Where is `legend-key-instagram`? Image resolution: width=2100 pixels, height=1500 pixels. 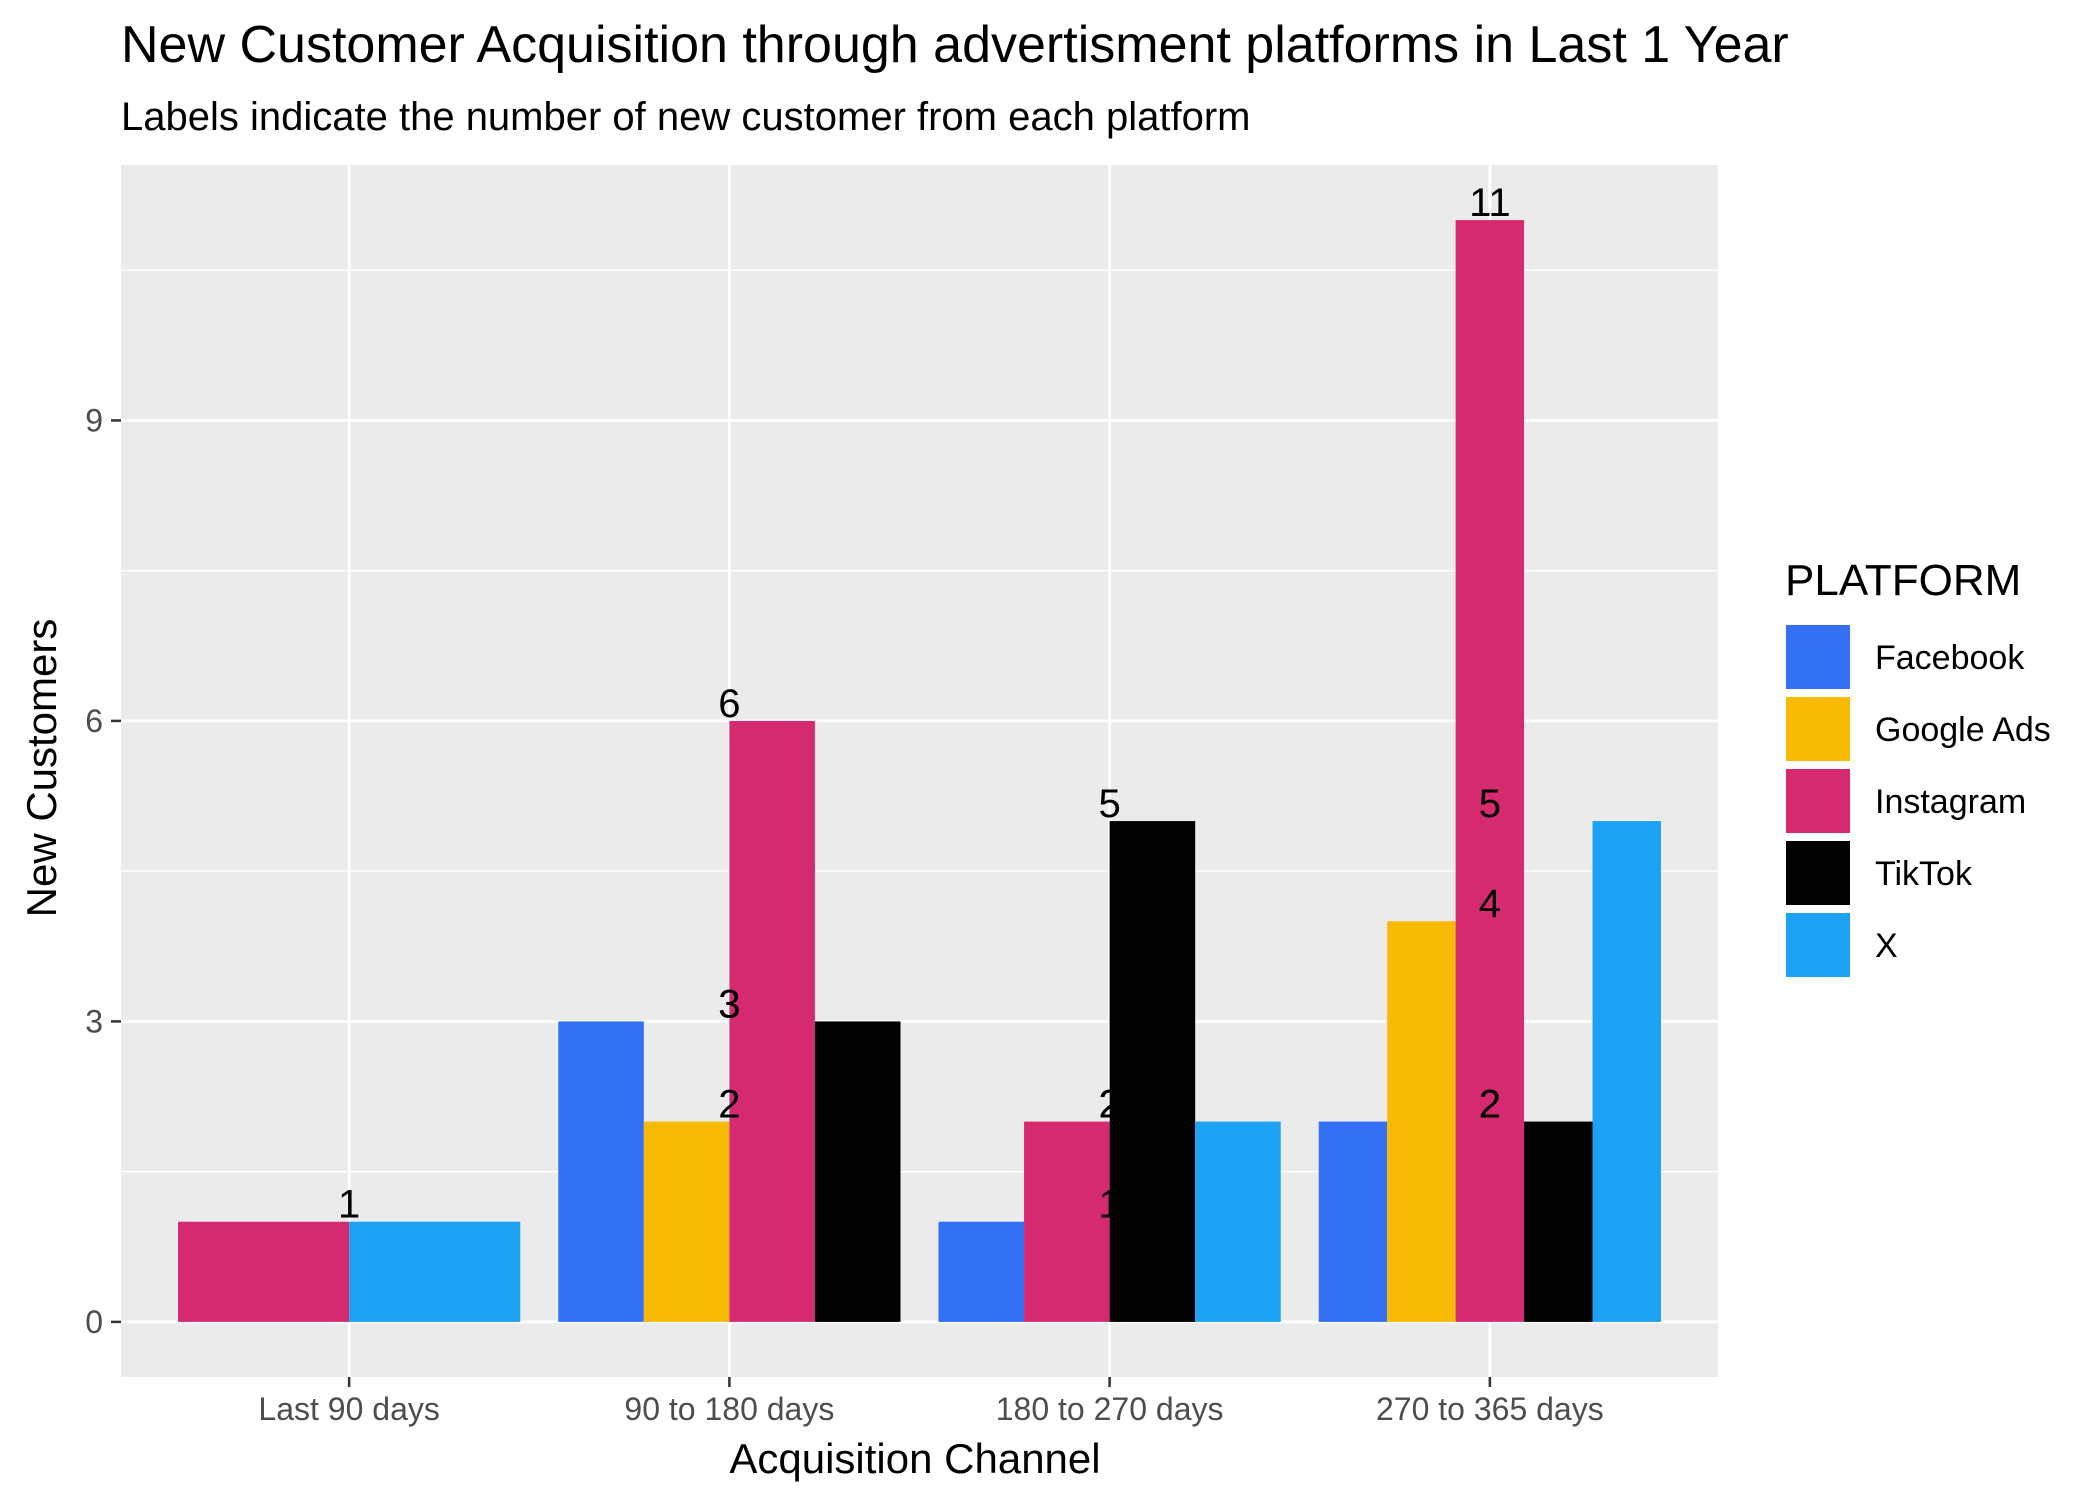 legend-key-instagram is located at coordinates (1818, 801).